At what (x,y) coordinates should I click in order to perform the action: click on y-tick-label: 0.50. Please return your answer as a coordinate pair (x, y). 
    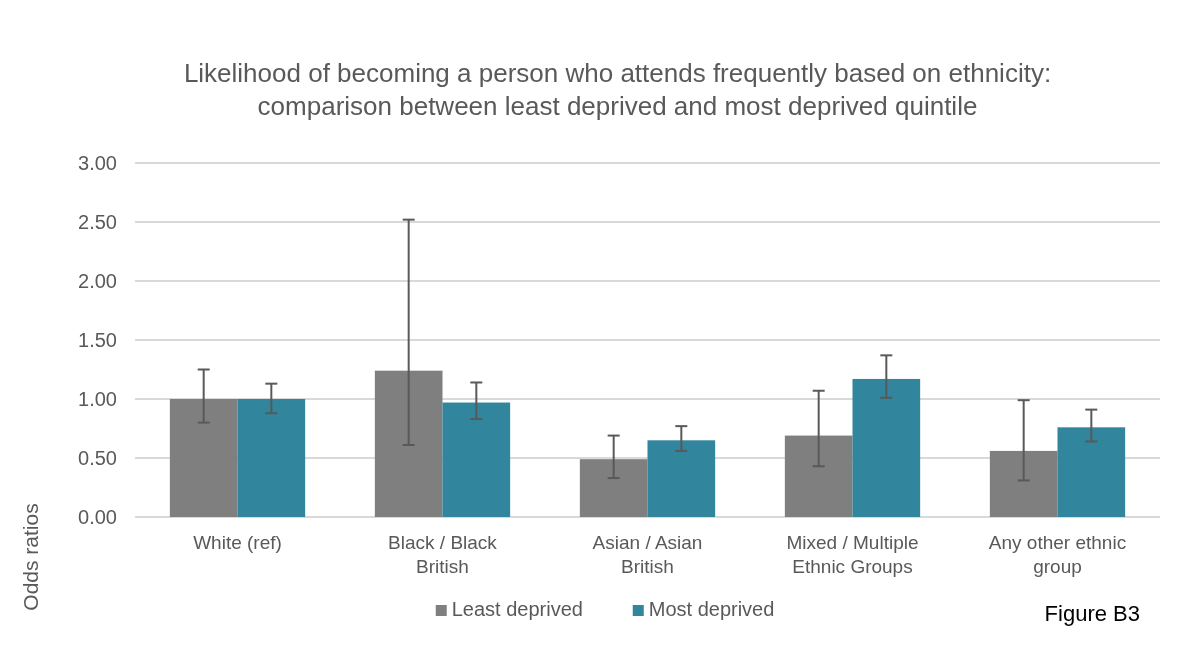
    Looking at the image, I should click on (97, 458).